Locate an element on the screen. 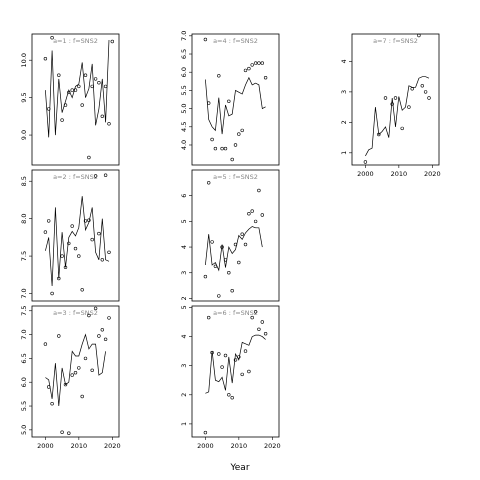 This screenshot has height=480, width=480. panel-a5: a=5 : f=SNS2 2 3 4 5 6 is located at coordinates (230, 235).